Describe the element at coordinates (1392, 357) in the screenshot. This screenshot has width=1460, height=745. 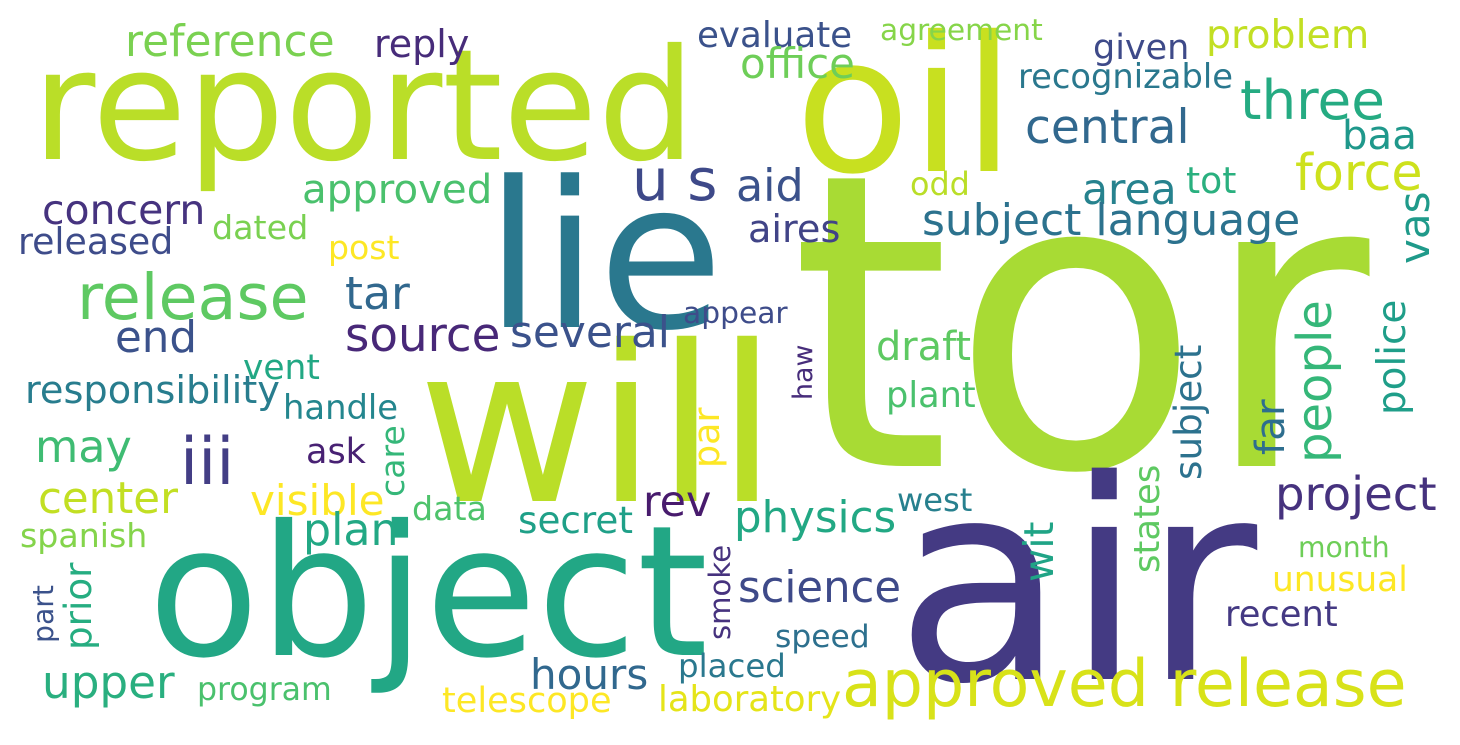
I see `word-police: police` at that location.